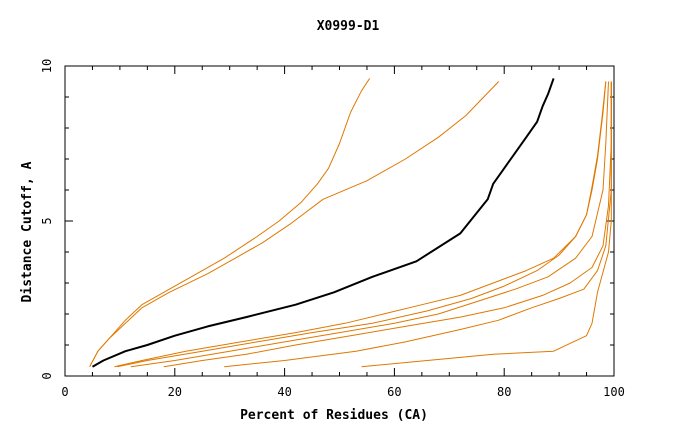 Image resolution: width=680 pixels, height=440 pixels. I want to click on x-axis-label: Percent of Residues (CA), so click(334, 415).